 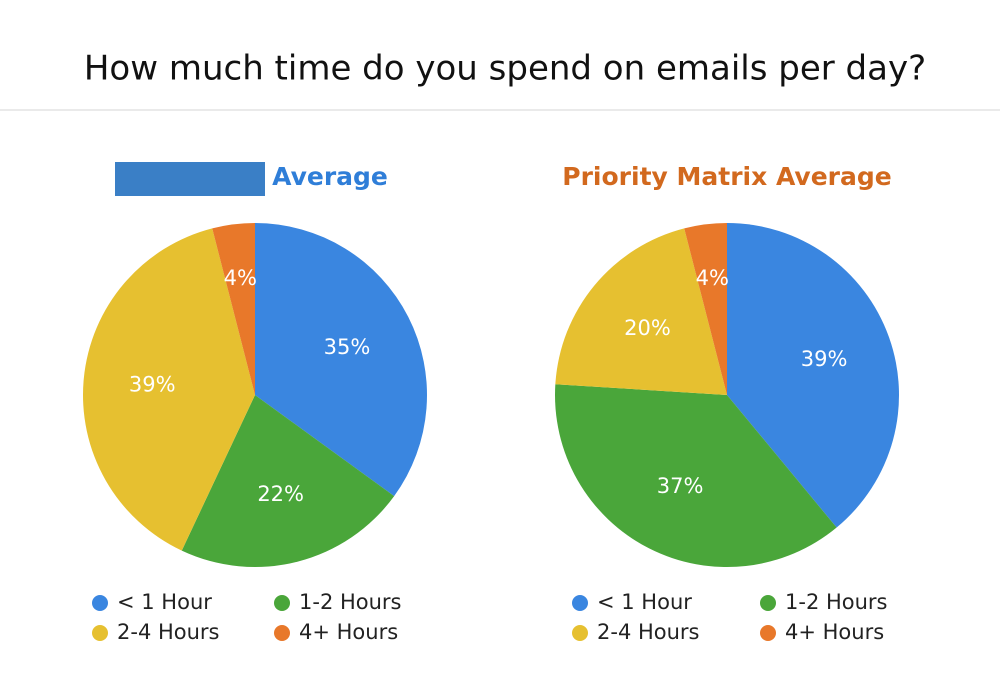 What do you see at coordinates (680, 486) in the screenshot?
I see `slice-label: 37%` at bounding box center [680, 486].